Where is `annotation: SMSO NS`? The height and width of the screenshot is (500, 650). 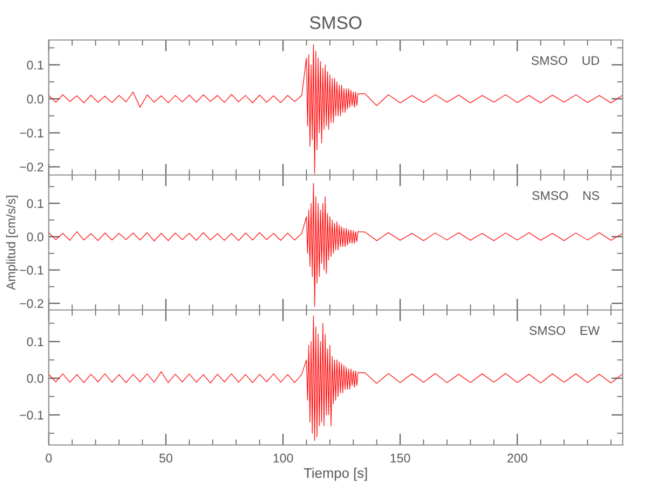
annotation: SMSO NS is located at coordinates (566, 195).